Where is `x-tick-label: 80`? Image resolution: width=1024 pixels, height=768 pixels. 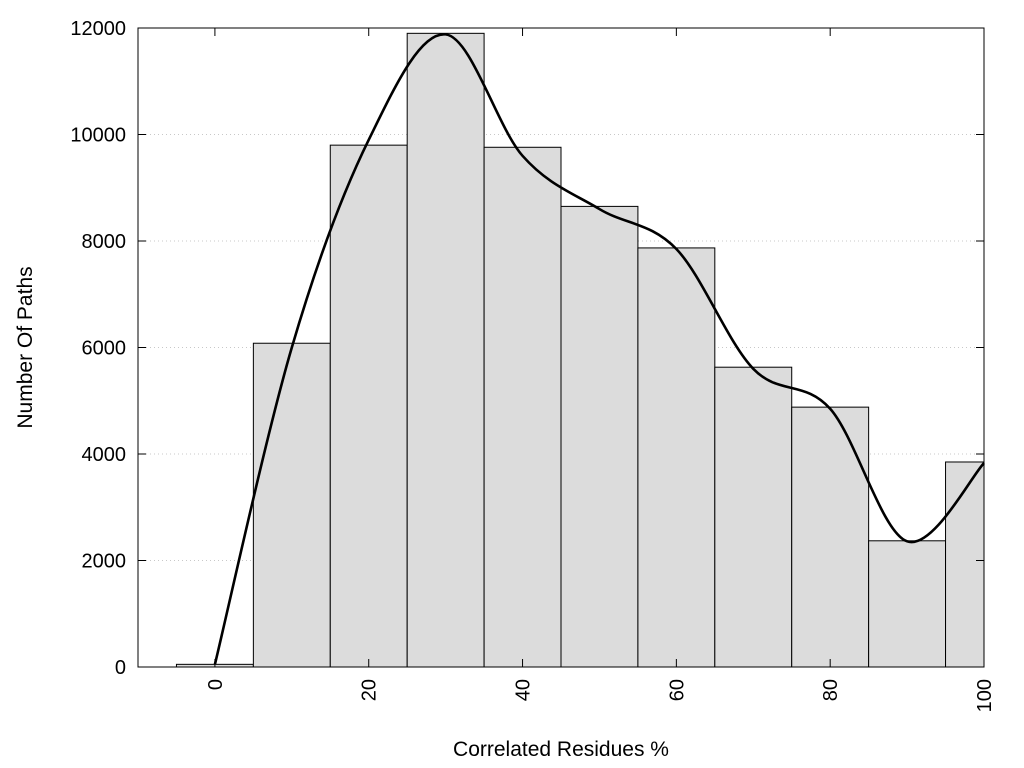 x-tick-label: 80 is located at coordinates (831, 690).